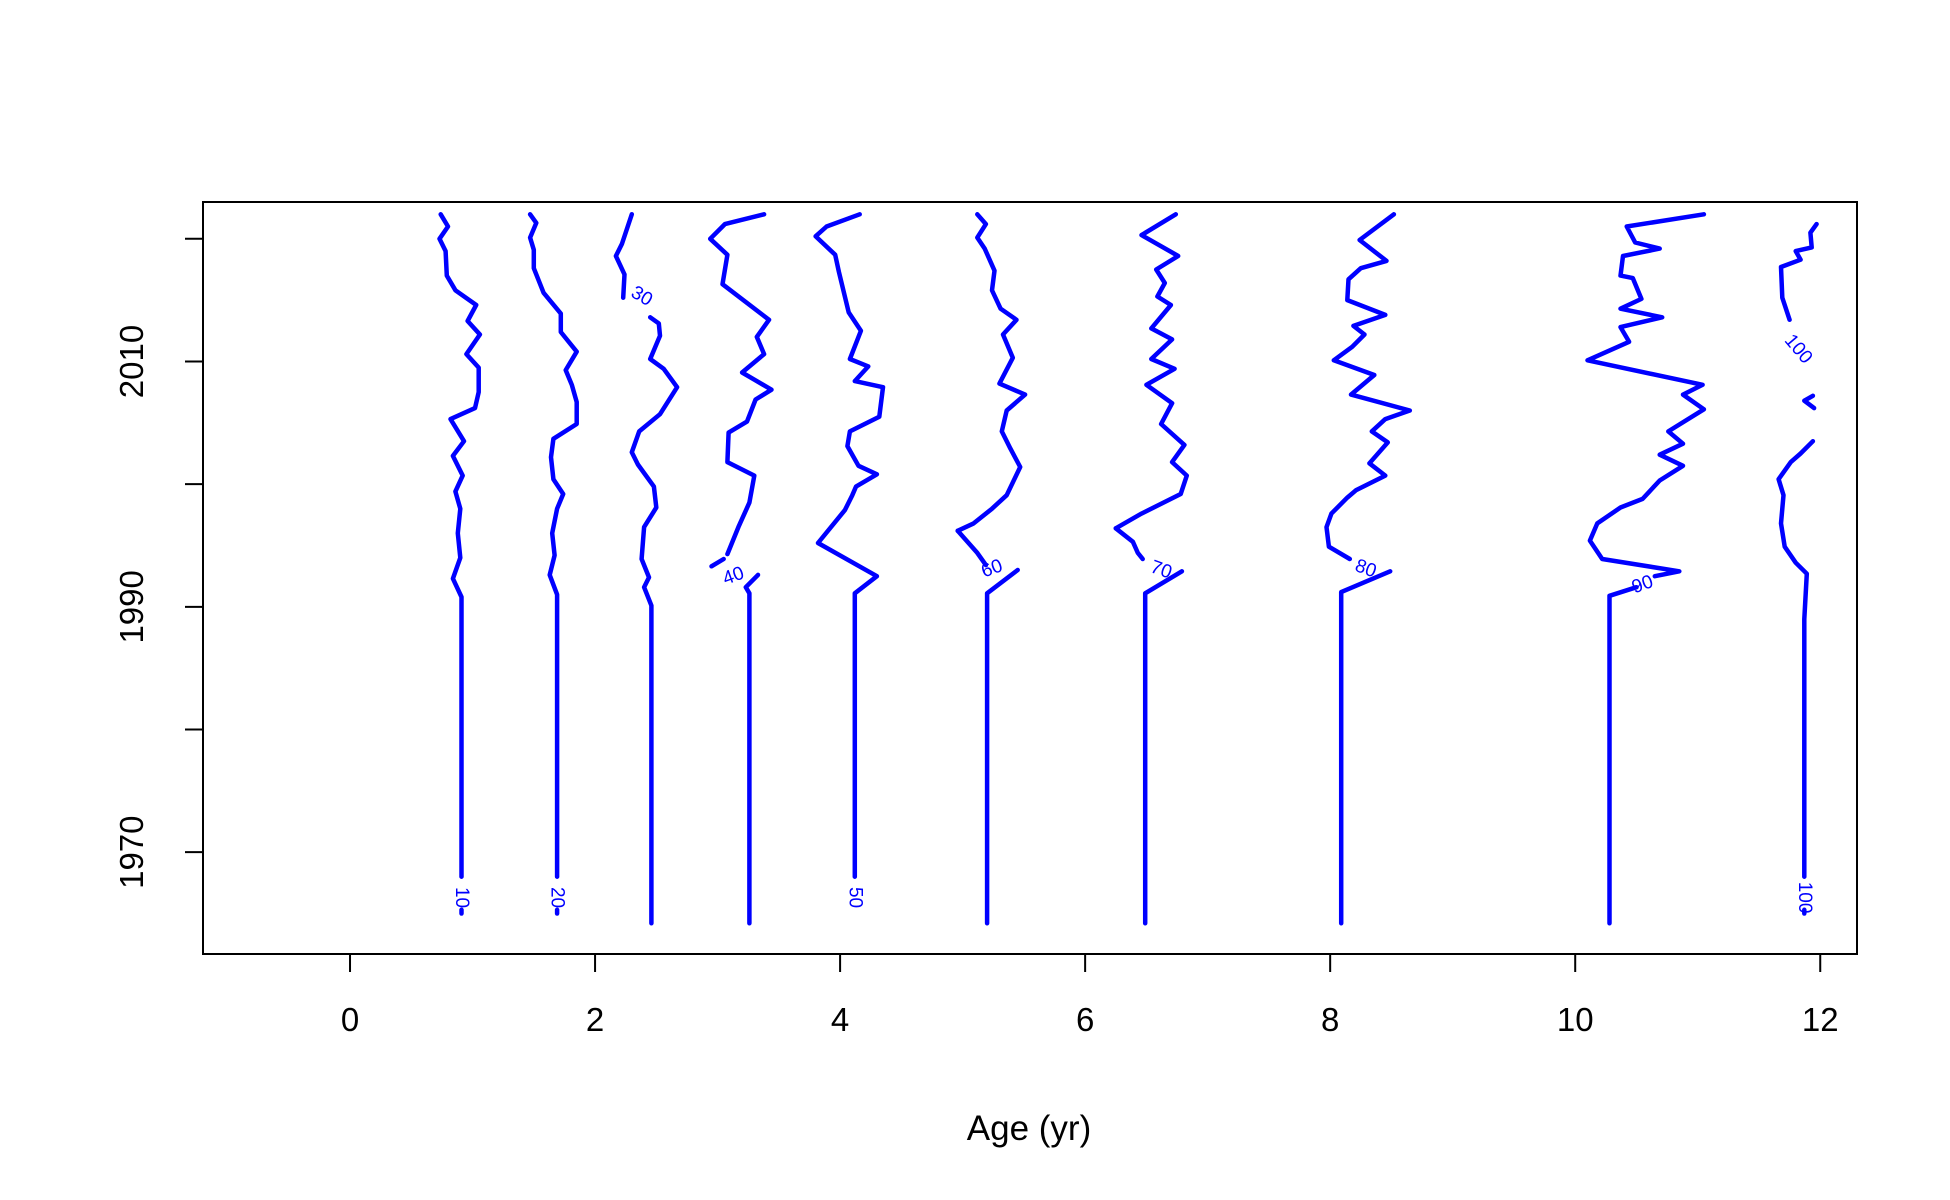 Image resolution: width=1950 pixels, height=1200 pixels. What do you see at coordinates (131, 606) in the screenshot?
I see `y-tick-label: 1990` at bounding box center [131, 606].